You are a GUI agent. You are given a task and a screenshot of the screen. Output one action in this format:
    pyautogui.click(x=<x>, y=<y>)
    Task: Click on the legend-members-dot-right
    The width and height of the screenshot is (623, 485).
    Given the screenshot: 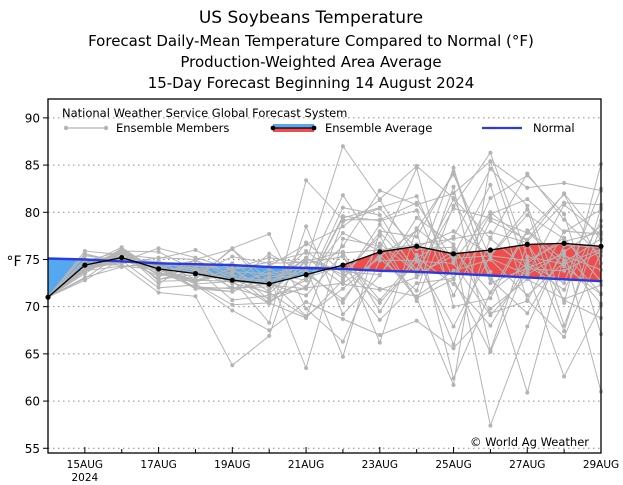 What is the action you would take?
    pyautogui.click(x=106, y=128)
    